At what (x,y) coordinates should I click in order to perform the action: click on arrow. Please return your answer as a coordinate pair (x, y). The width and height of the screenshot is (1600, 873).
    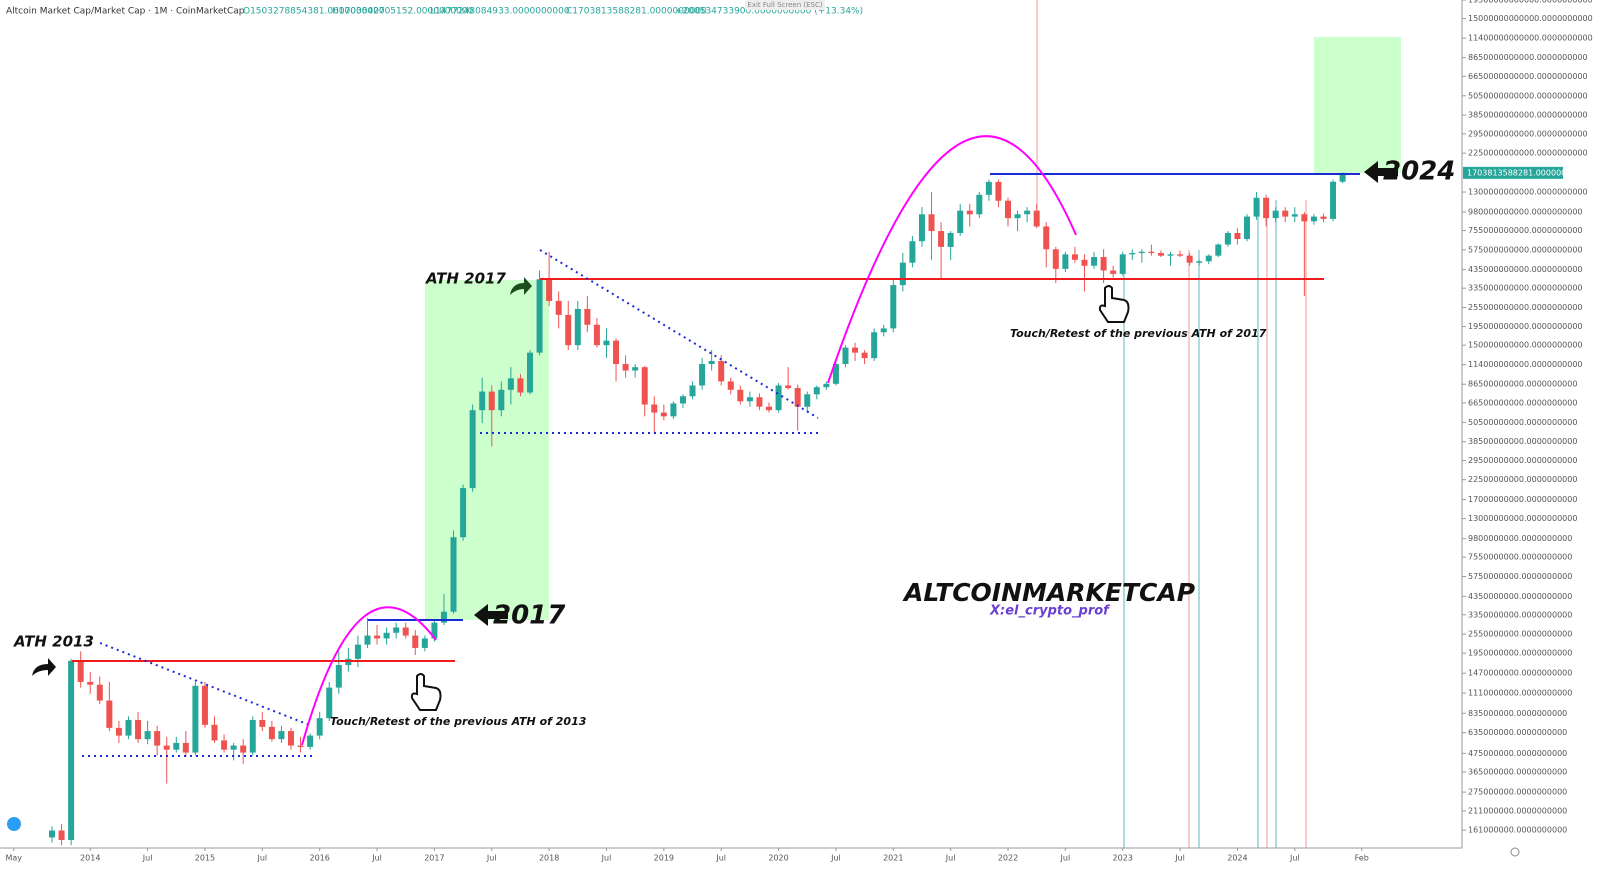
    Looking at the image, I should click on (491, 615).